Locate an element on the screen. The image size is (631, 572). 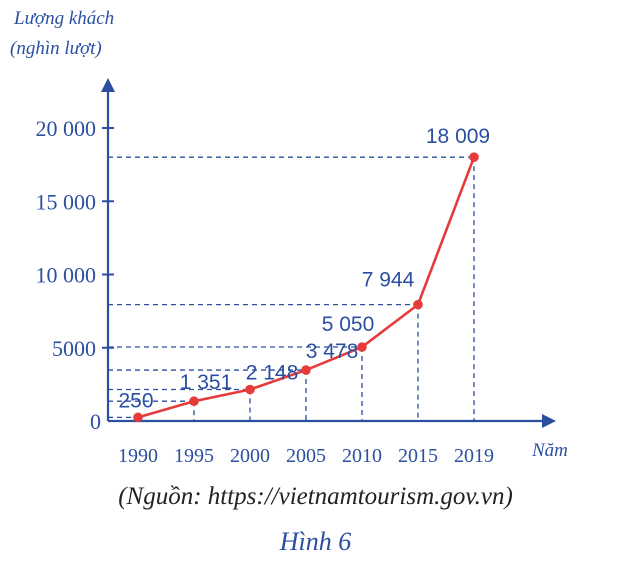
data-point-2000 is located at coordinates (250, 389).